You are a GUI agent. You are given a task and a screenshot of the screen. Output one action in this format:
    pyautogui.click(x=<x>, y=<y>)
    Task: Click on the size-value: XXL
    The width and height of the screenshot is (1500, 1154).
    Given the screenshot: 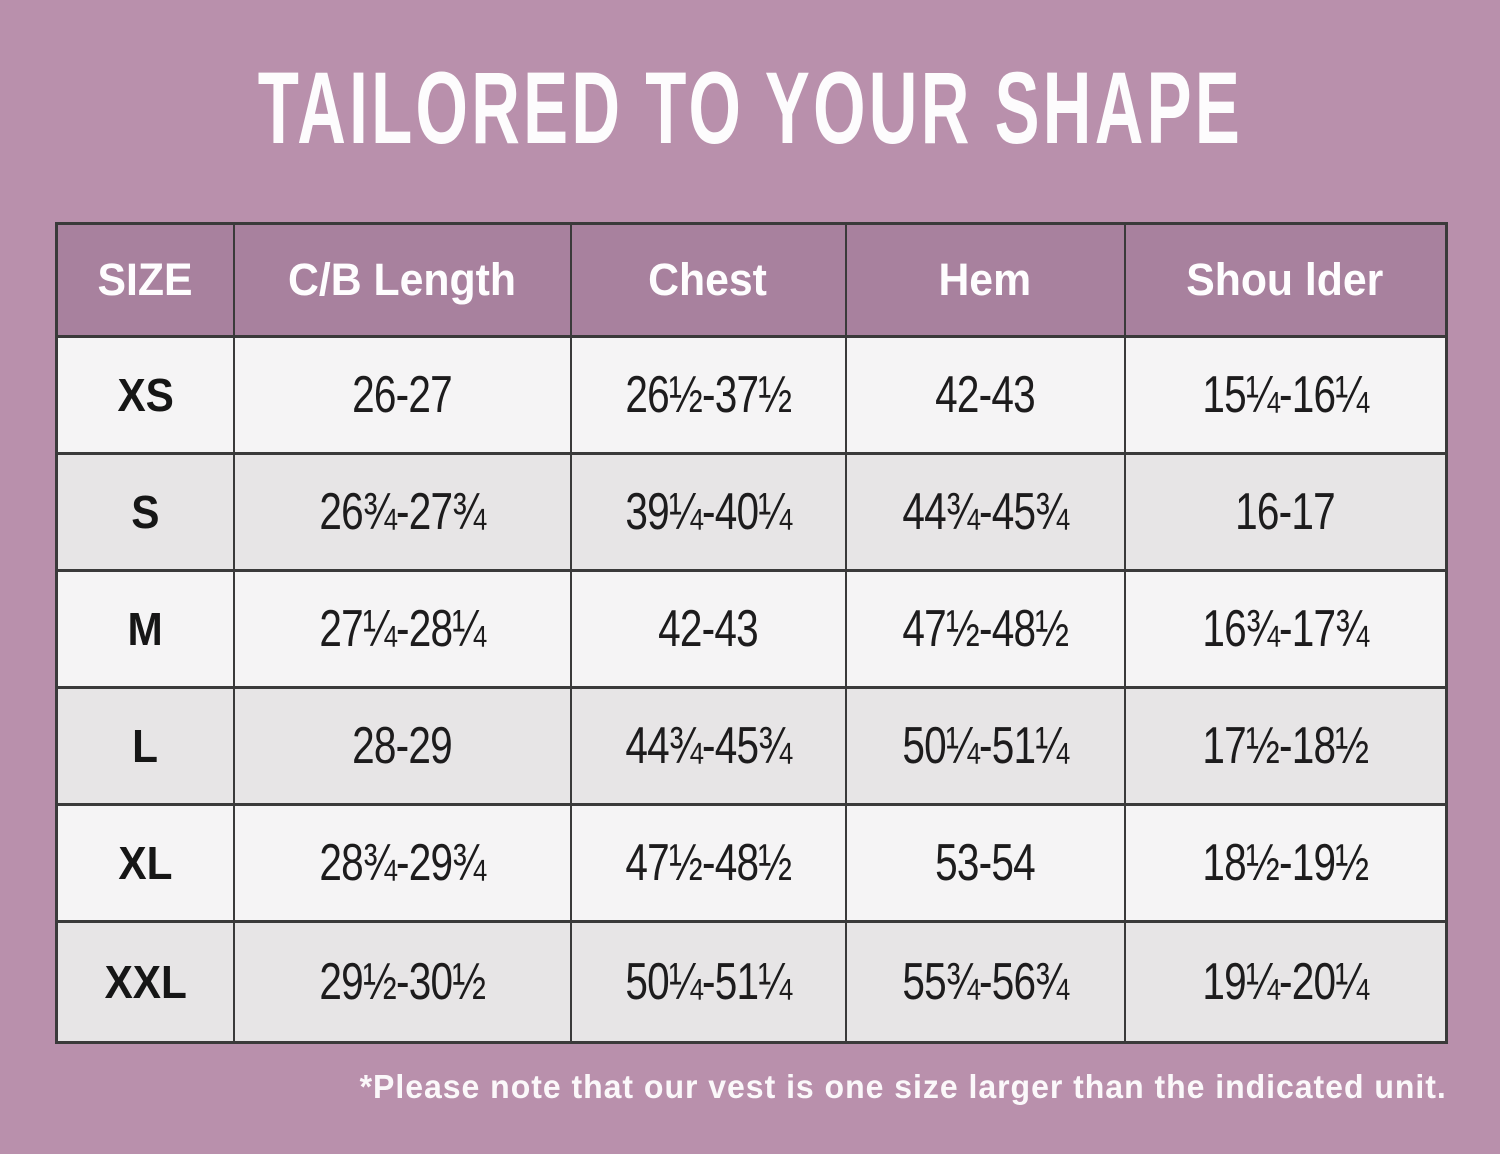 What is the action you would take?
    pyautogui.click(x=145, y=982)
    